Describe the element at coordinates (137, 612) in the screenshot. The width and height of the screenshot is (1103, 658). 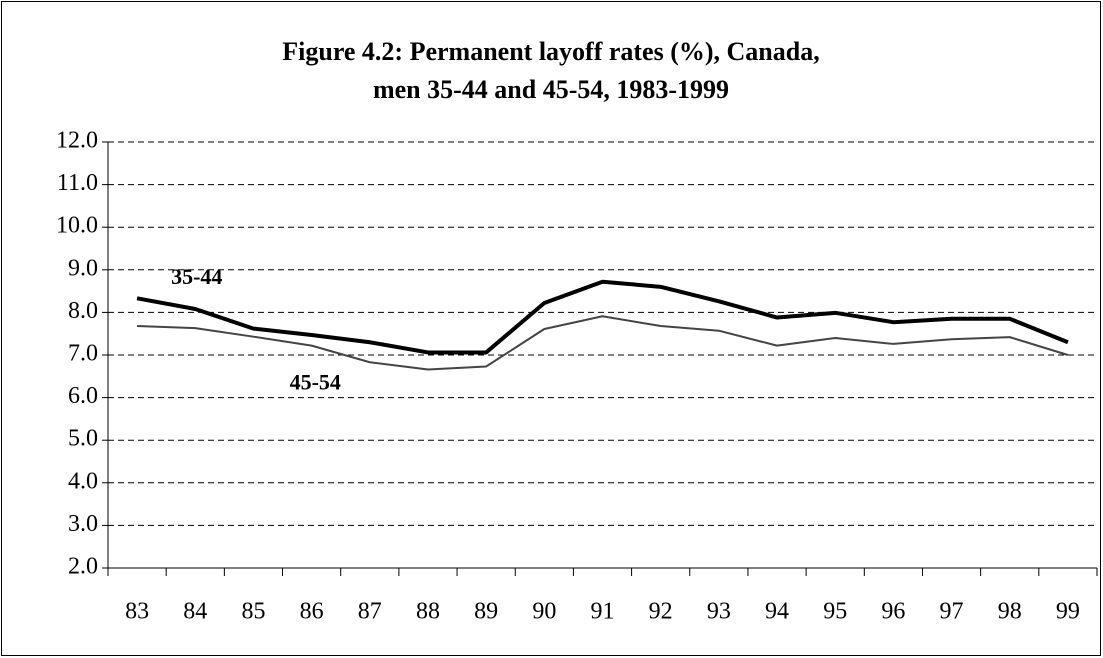
I see `x-tick-label: 83` at that location.